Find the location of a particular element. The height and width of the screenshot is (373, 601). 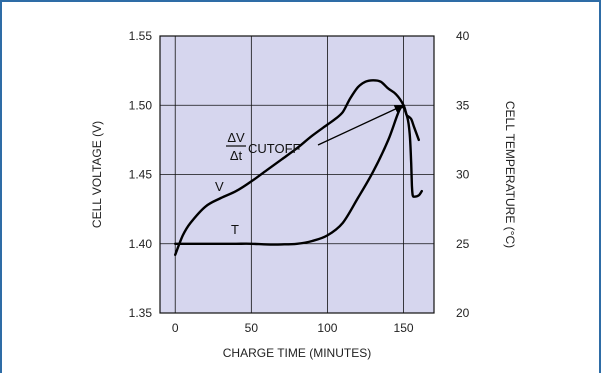

y-tick-label-right: 40 is located at coordinates (463, 36).